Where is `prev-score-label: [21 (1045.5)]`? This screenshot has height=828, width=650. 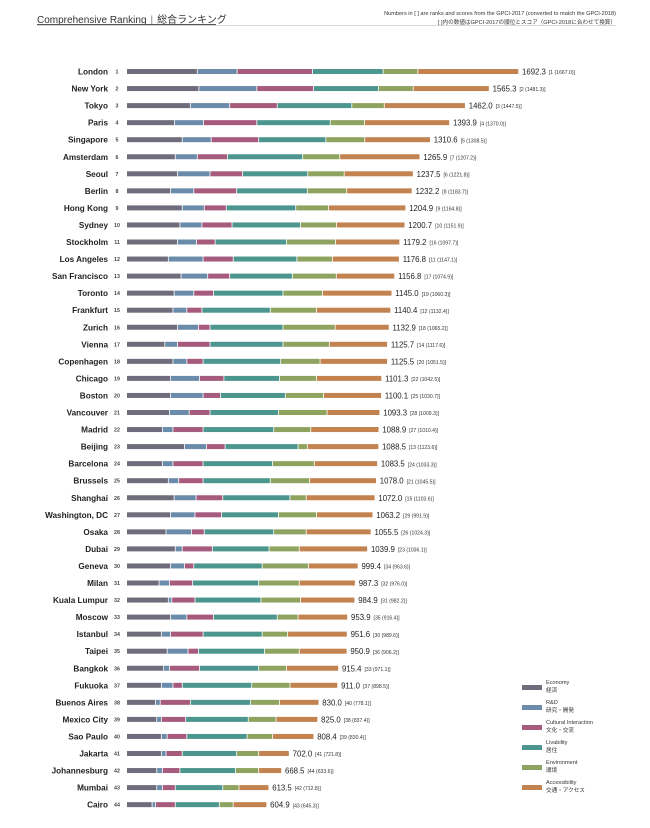 prev-score-label: [21 (1045.5)] is located at coordinates (421, 482).